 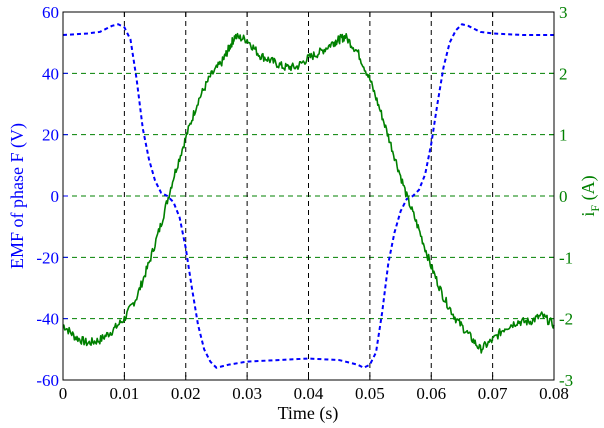 I want to click on x-tick-label: 0.08, so click(x=554, y=393).